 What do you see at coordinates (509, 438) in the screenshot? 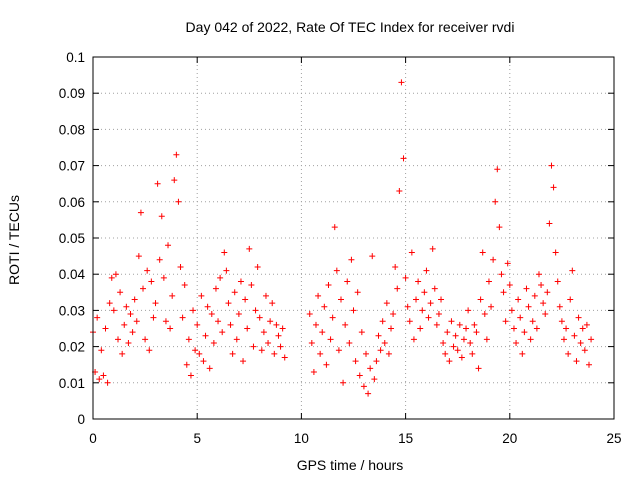
I see `x-tick-label: 20` at bounding box center [509, 438].